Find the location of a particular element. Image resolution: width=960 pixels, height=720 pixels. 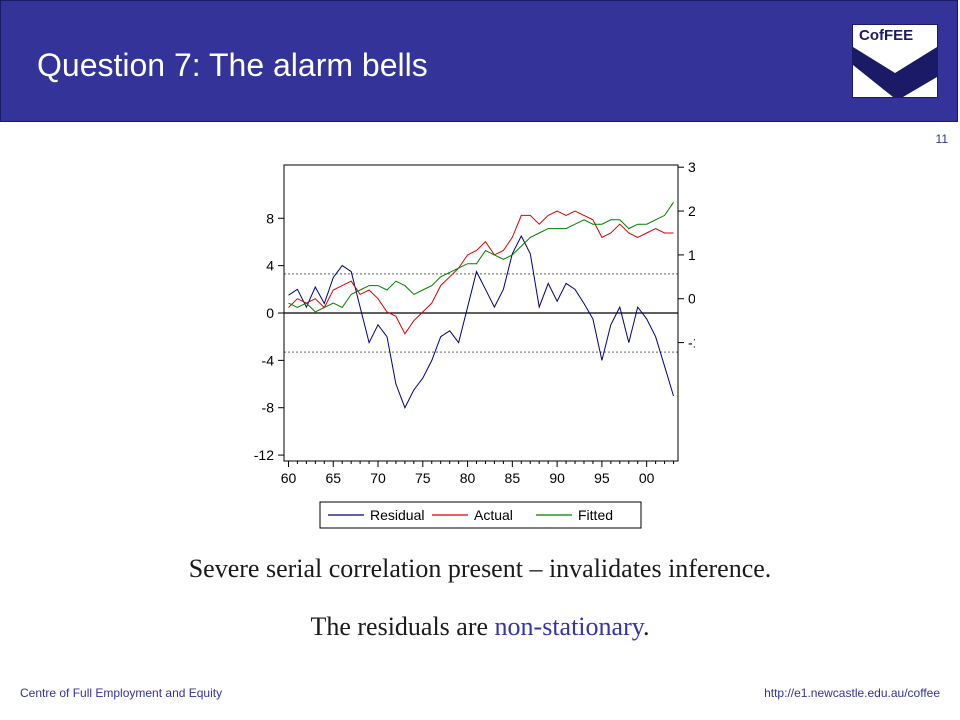

left-tick-label-8: 8 is located at coordinates (270, 218).